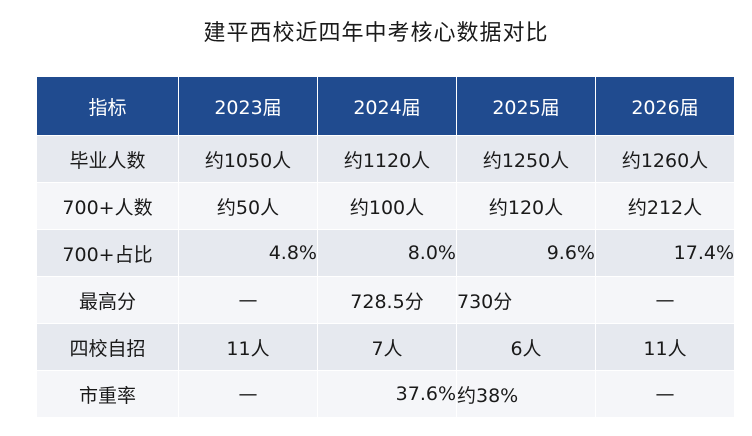 Image resolution: width=752 pixels, height=436 pixels. I want to click on table-cell: 9.6%, so click(526, 253).